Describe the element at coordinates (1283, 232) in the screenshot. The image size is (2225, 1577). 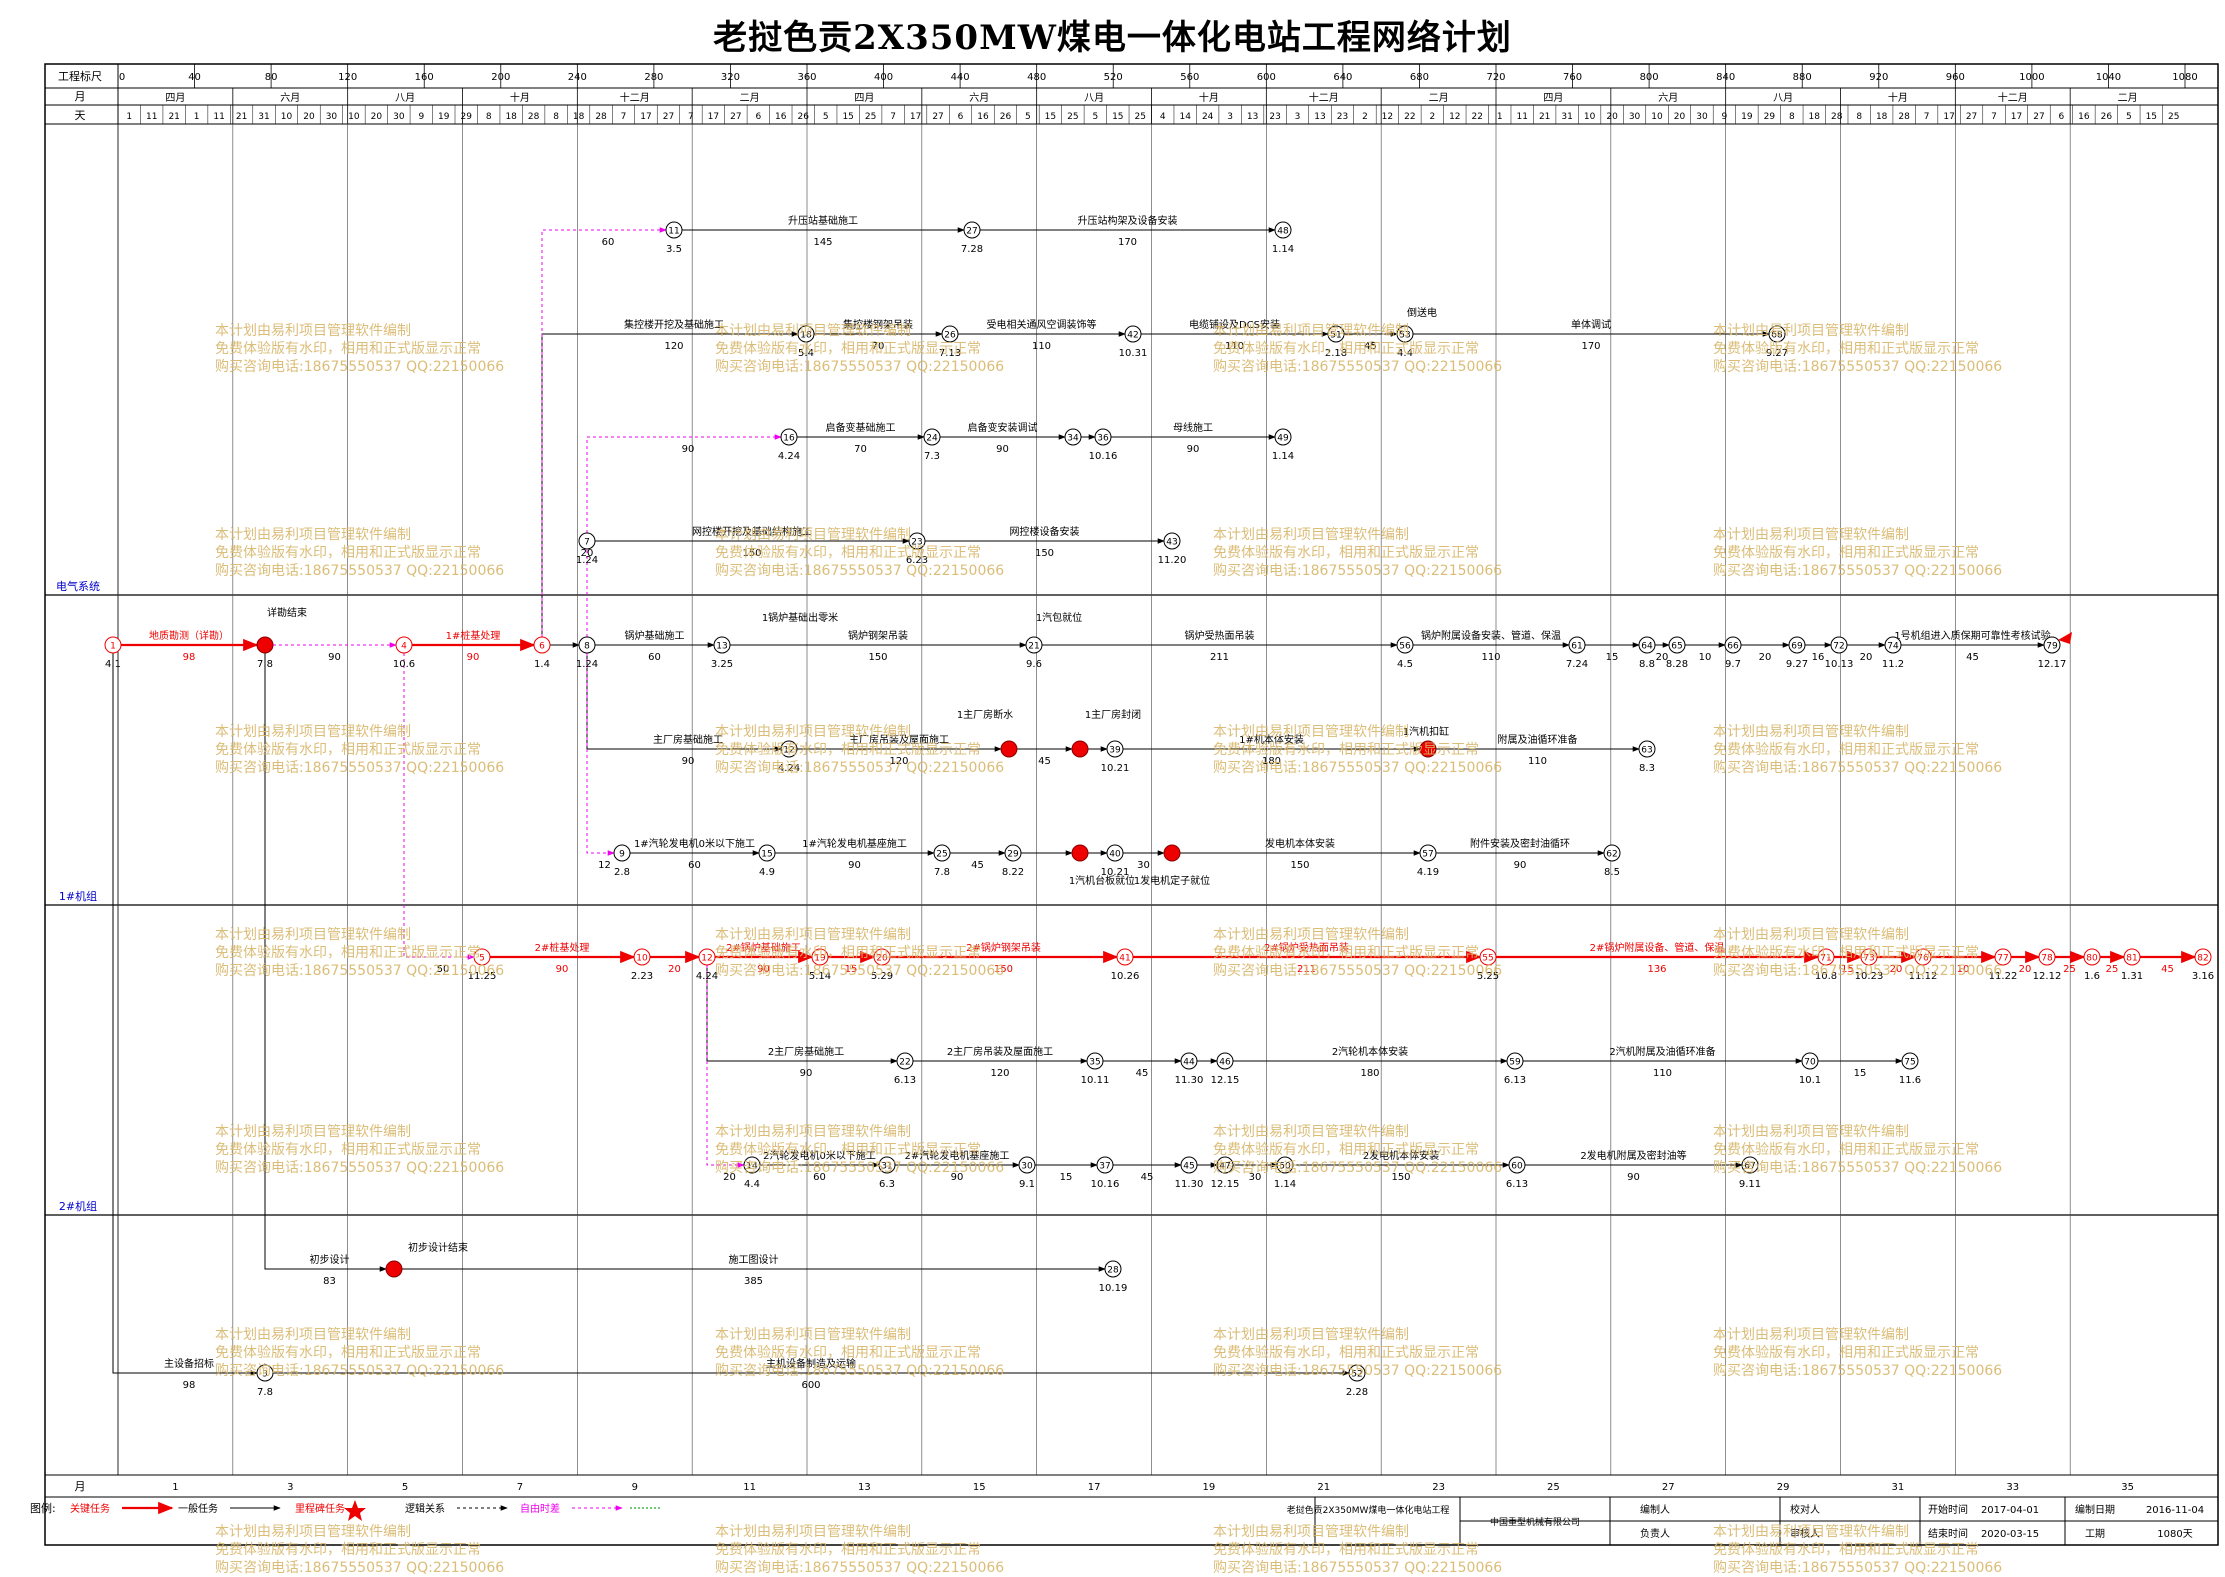
I see `node-number: 48` at that location.